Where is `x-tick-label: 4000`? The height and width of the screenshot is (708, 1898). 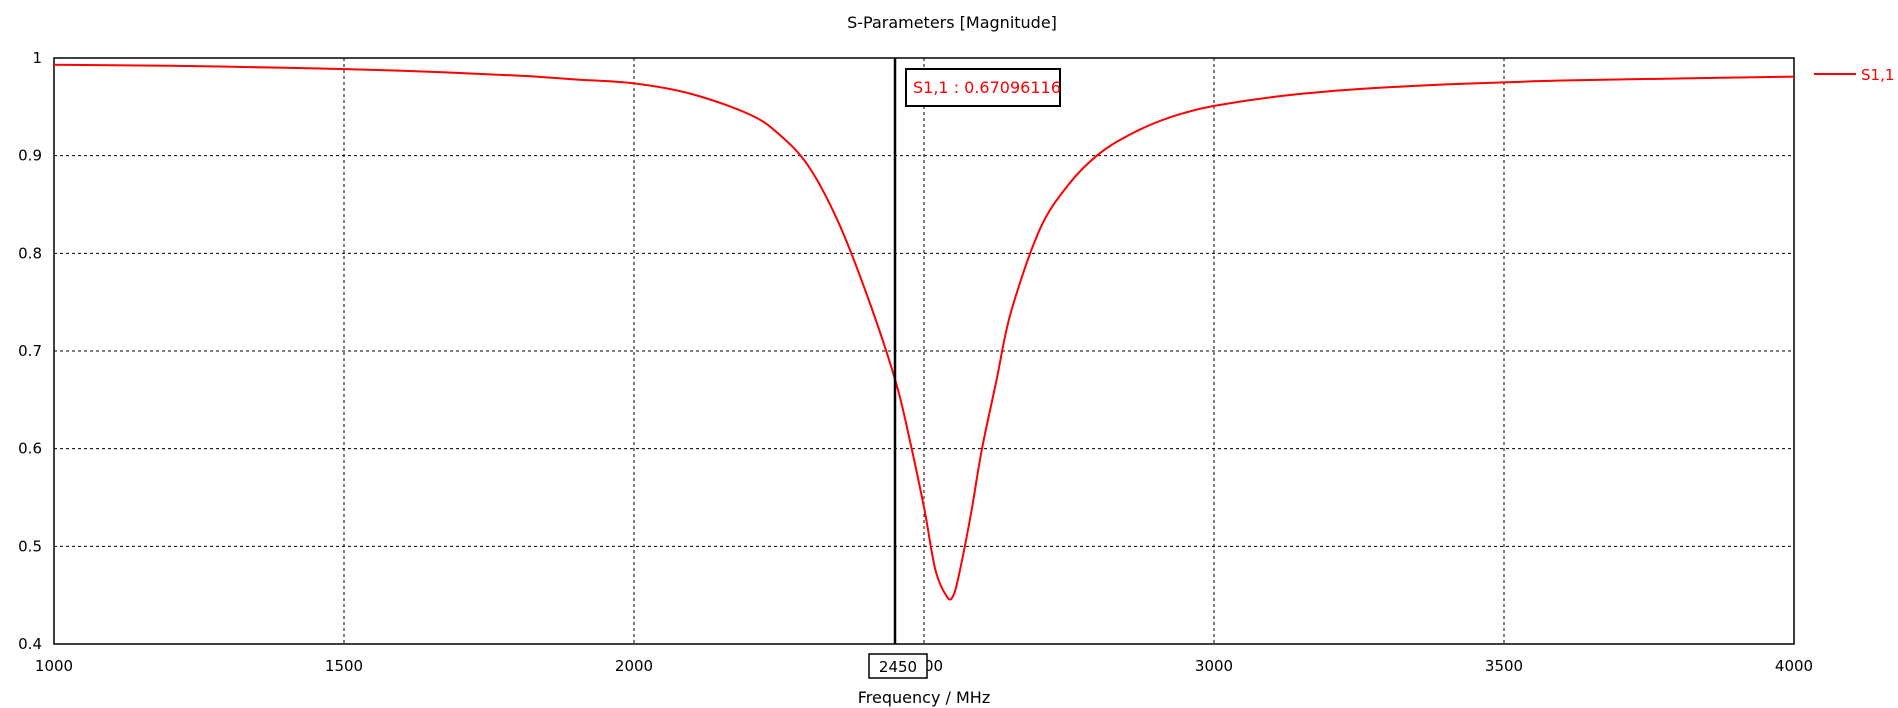 x-tick-label: 4000 is located at coordinates (1794, 666).